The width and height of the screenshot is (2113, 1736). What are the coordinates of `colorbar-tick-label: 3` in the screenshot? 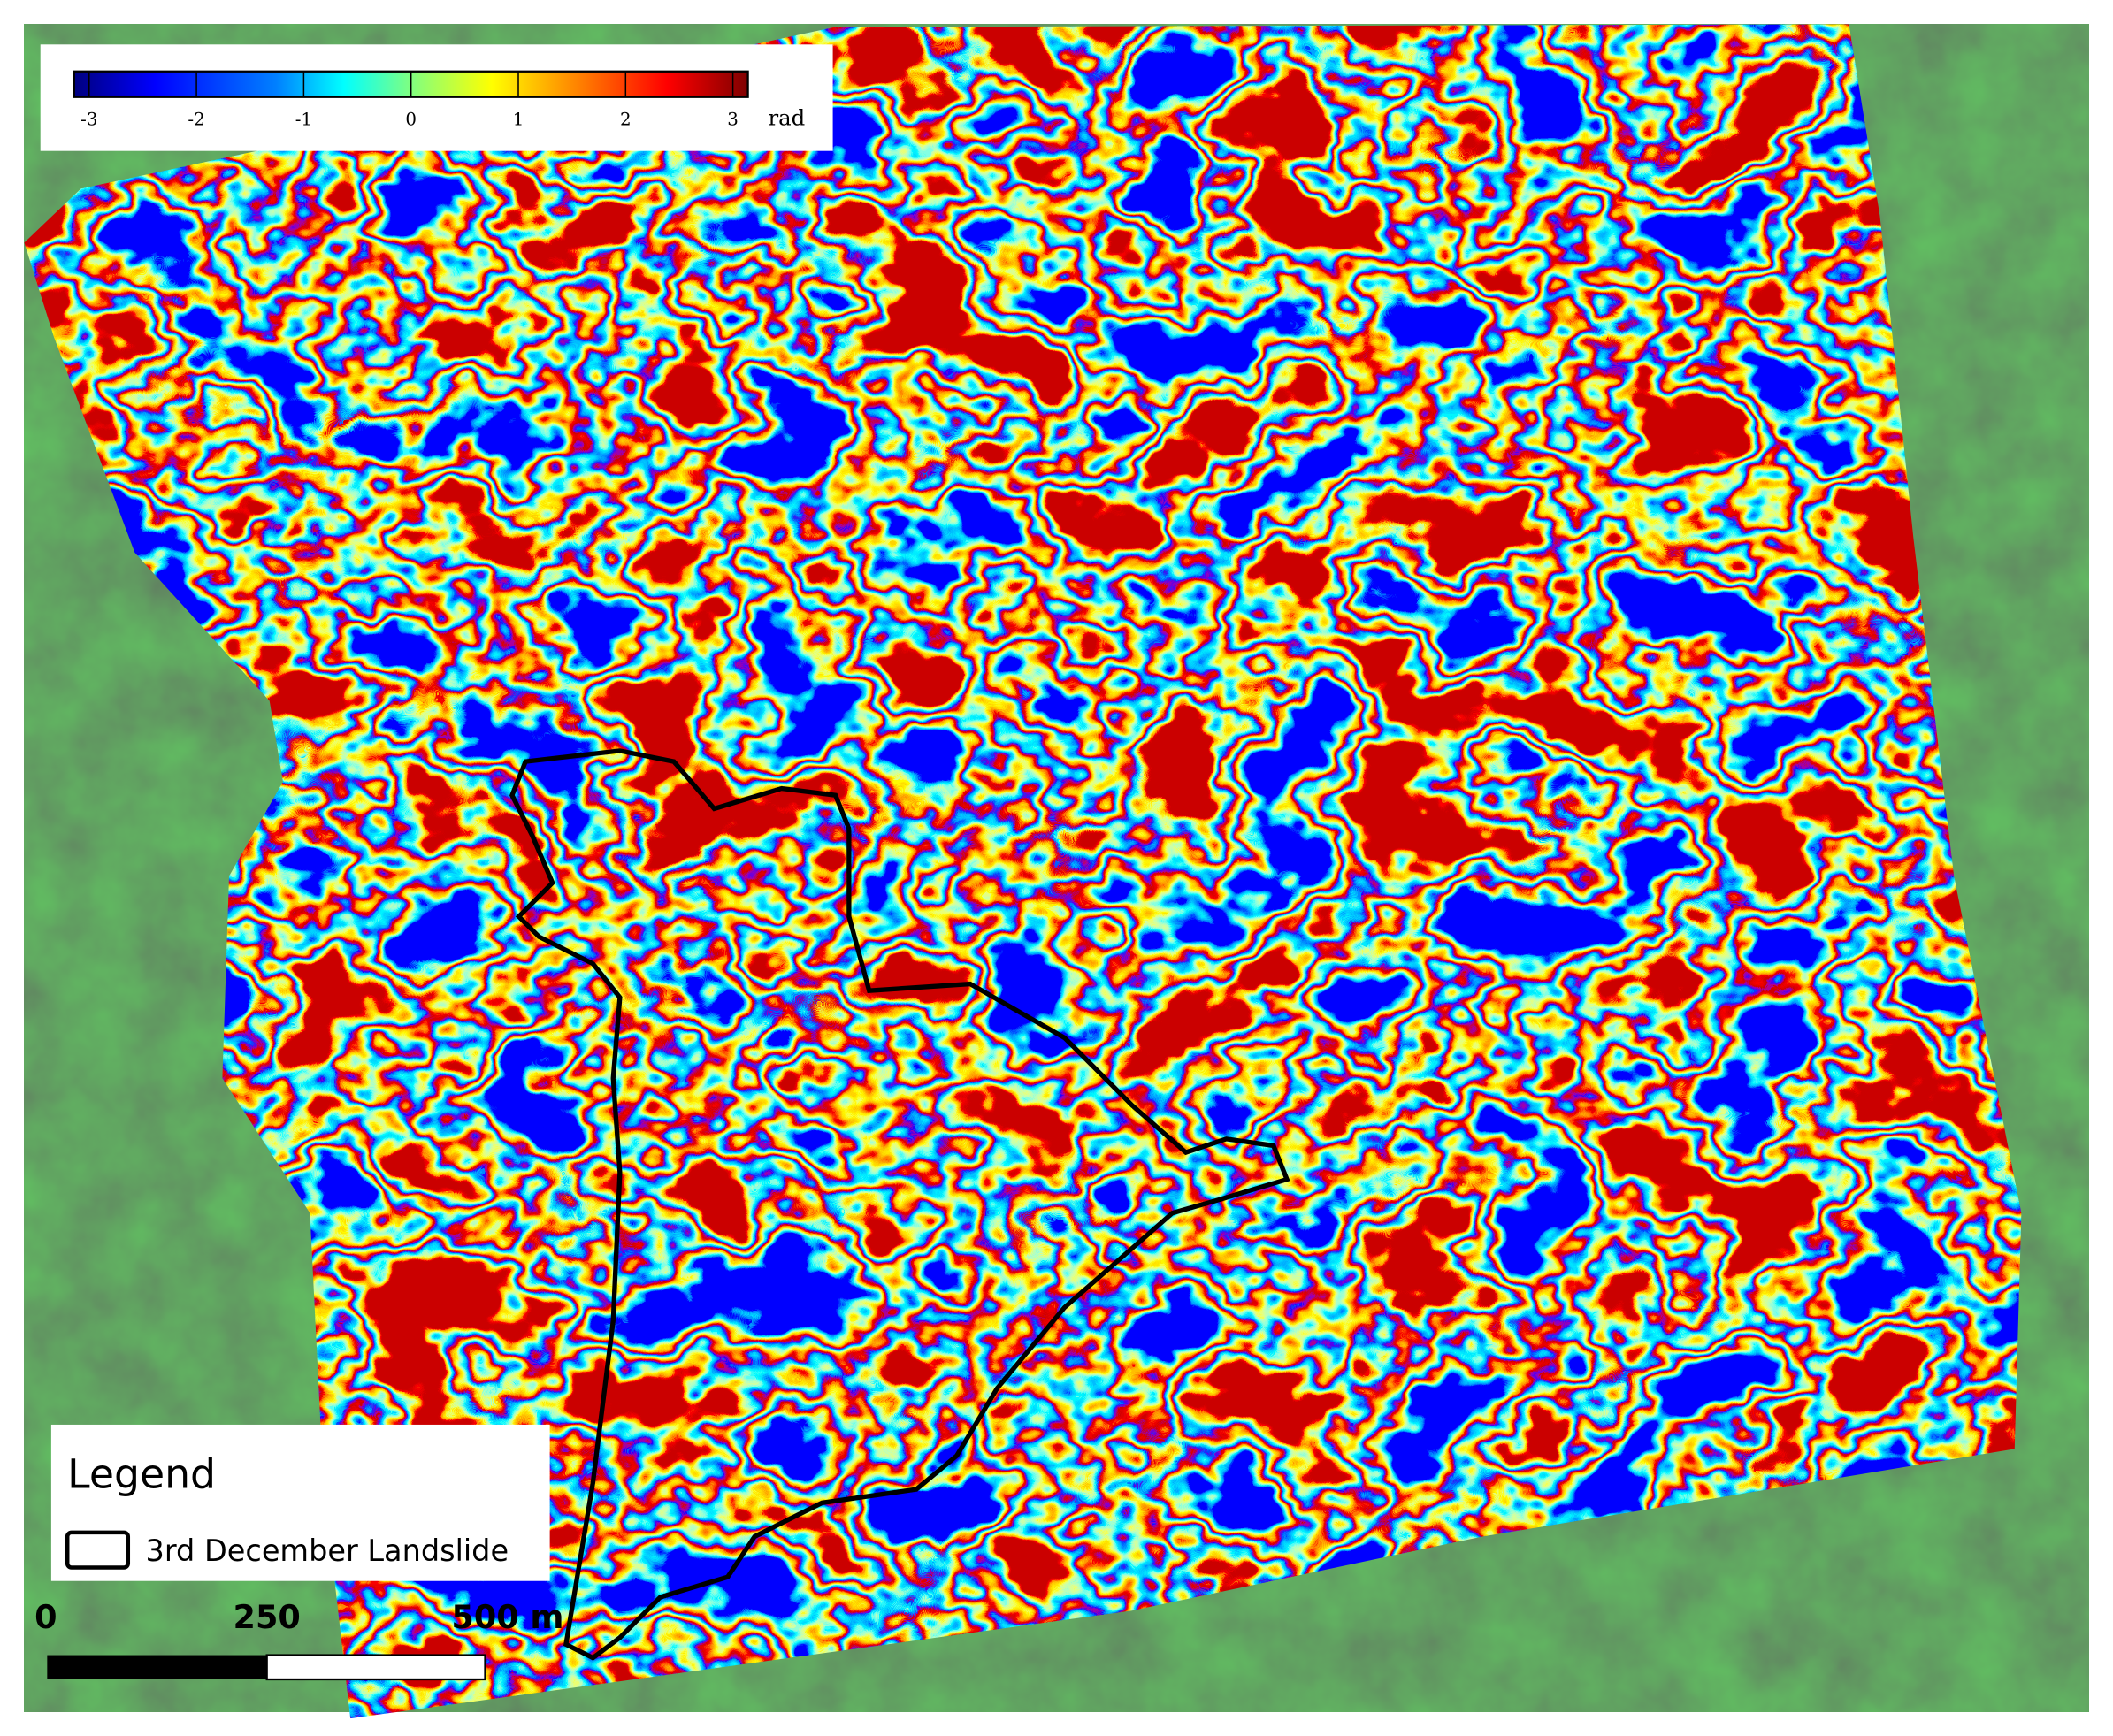 It's located at (733, 120).